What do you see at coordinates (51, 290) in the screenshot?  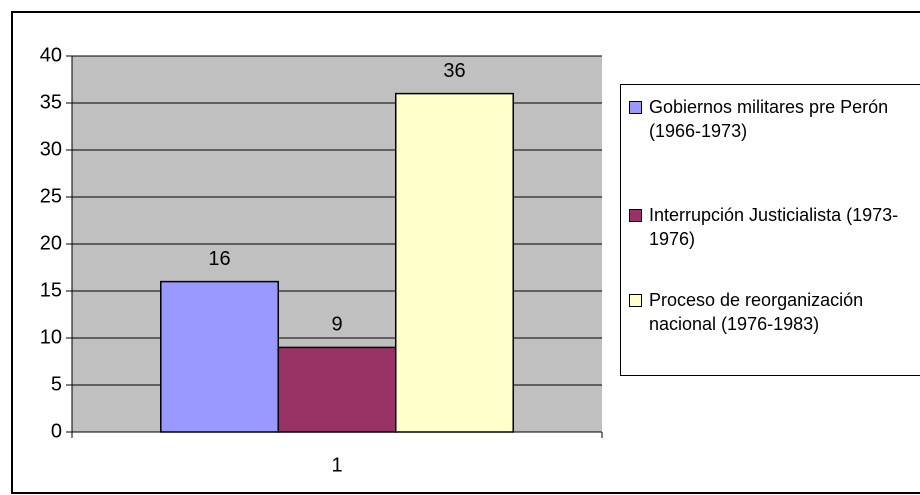 I see `y-tick-label: 15` at bounding box center [51, 290].